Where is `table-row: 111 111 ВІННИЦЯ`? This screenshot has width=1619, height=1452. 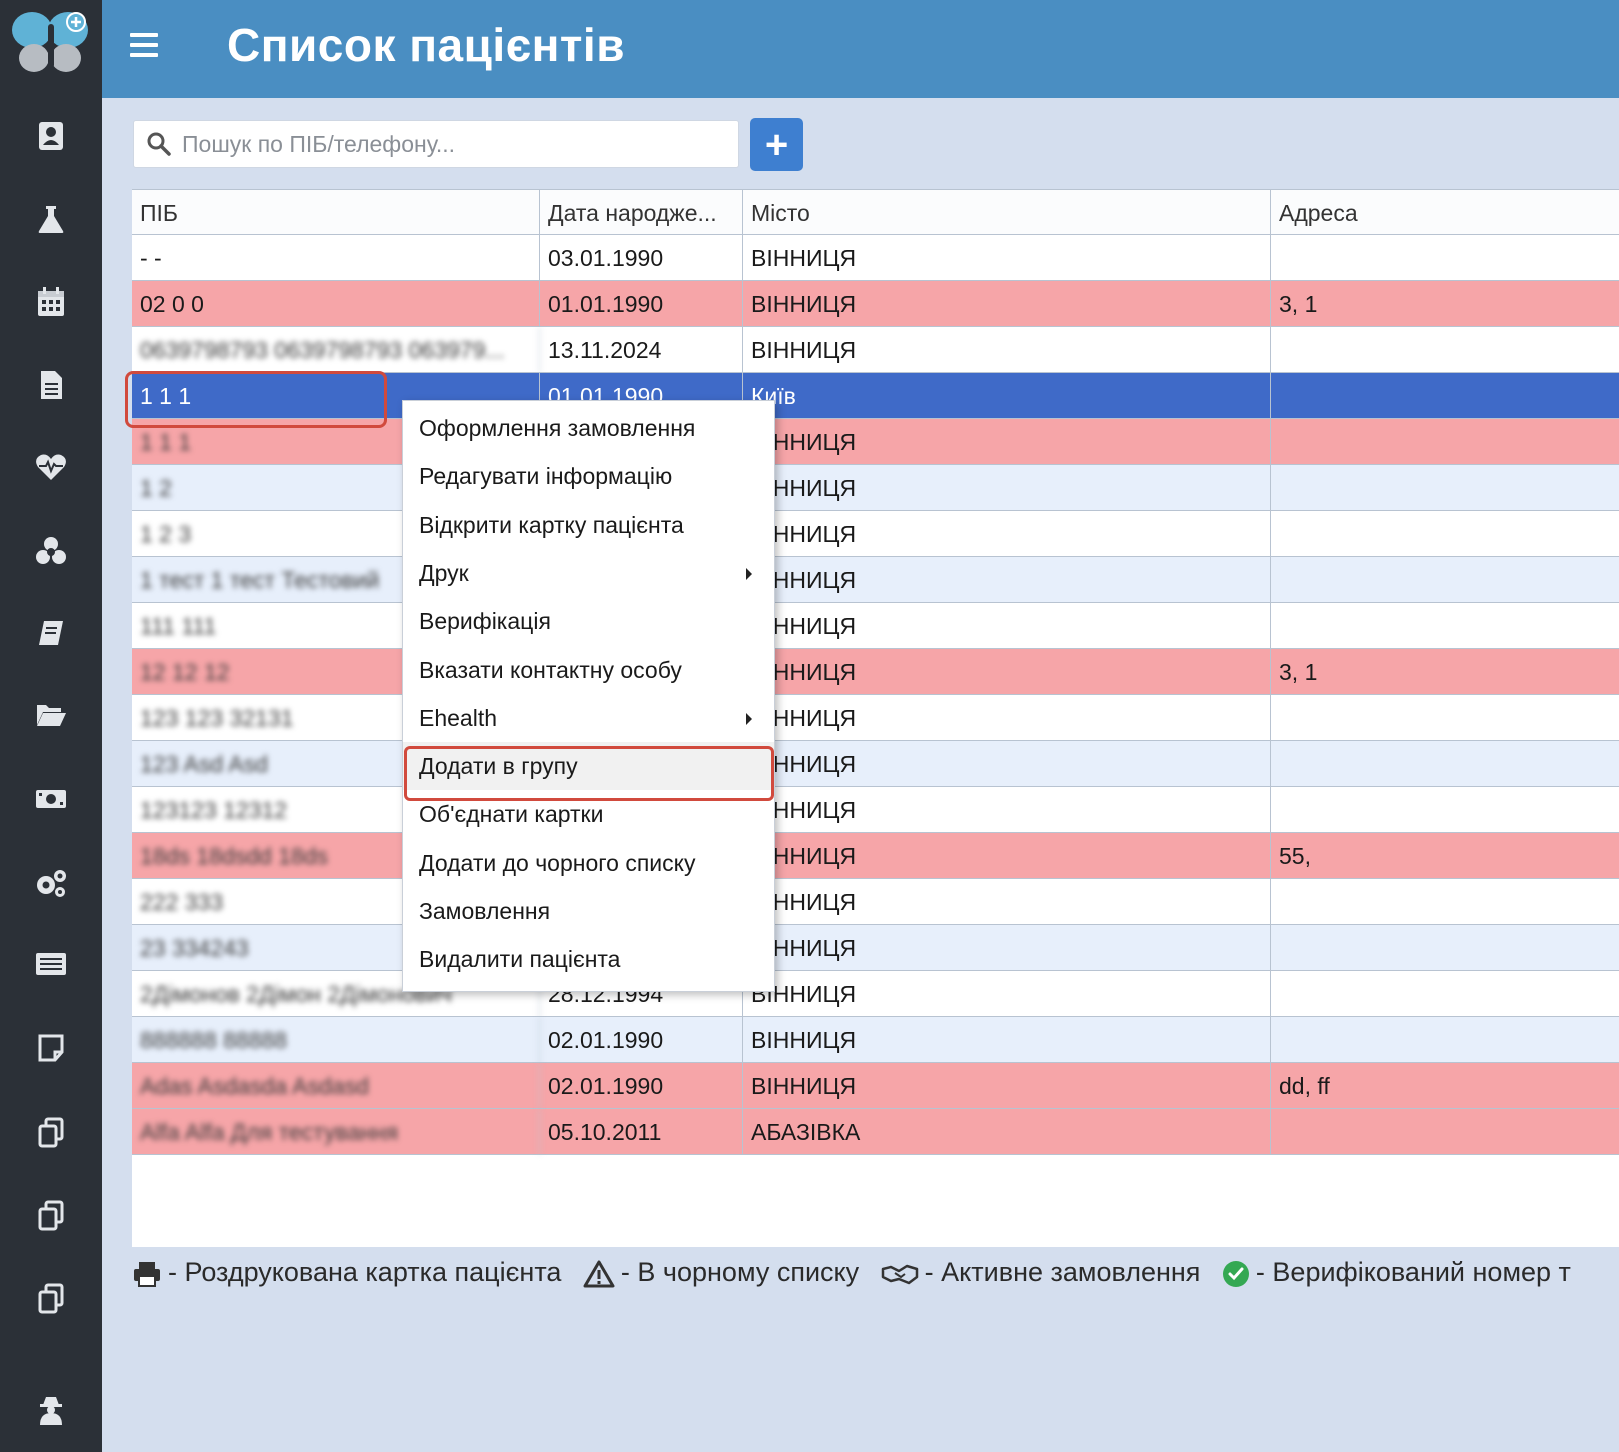 table-row: 111 111 ВІННИЦЯ is located at coordinates (875, 626).